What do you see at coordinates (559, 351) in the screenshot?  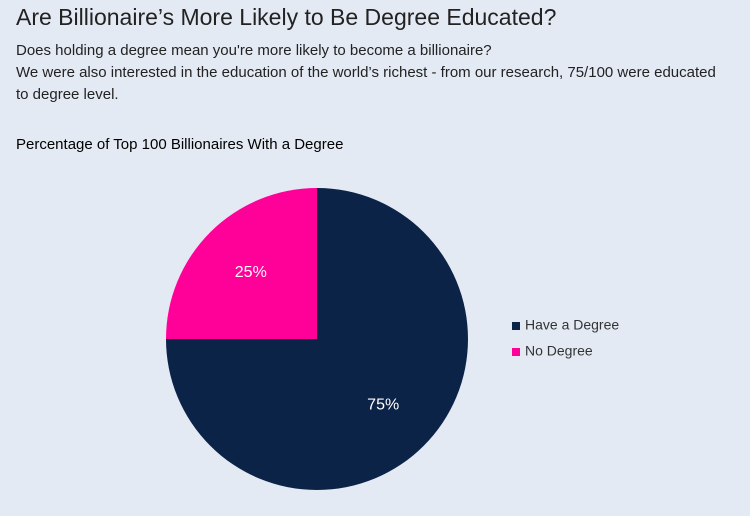 I see `legend-label: No Degree` at bounding box center [559, 351].